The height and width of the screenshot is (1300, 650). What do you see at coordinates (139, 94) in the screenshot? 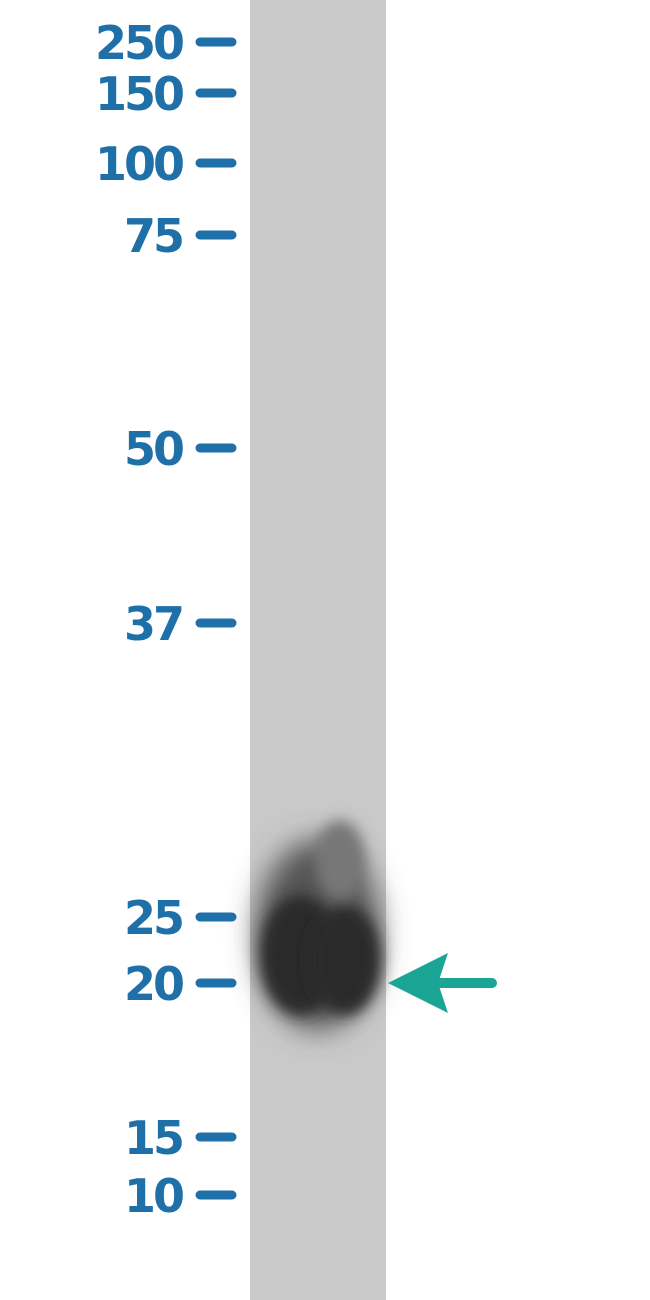
I see `marker-label: 150` at bounding box center [139, 94].